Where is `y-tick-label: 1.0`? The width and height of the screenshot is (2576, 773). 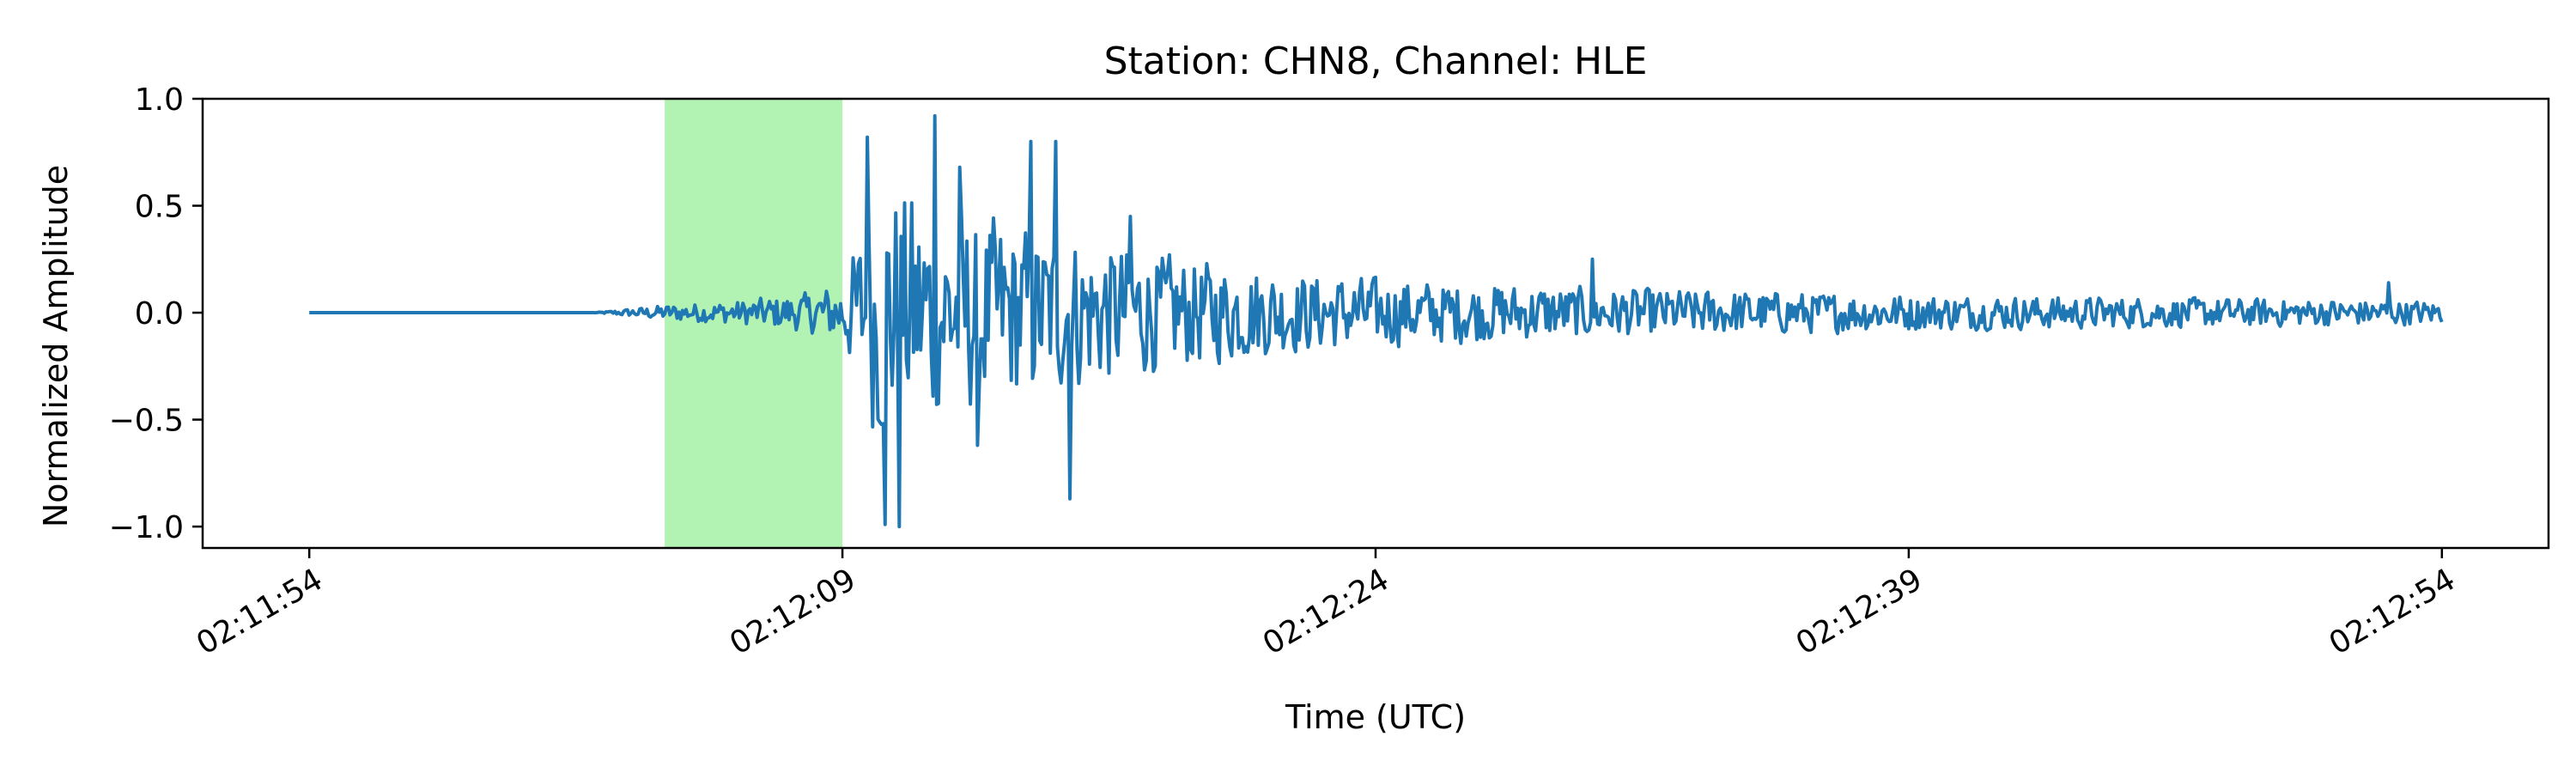 y-tick-label: 1.0 is located at coordinates (159, 100).